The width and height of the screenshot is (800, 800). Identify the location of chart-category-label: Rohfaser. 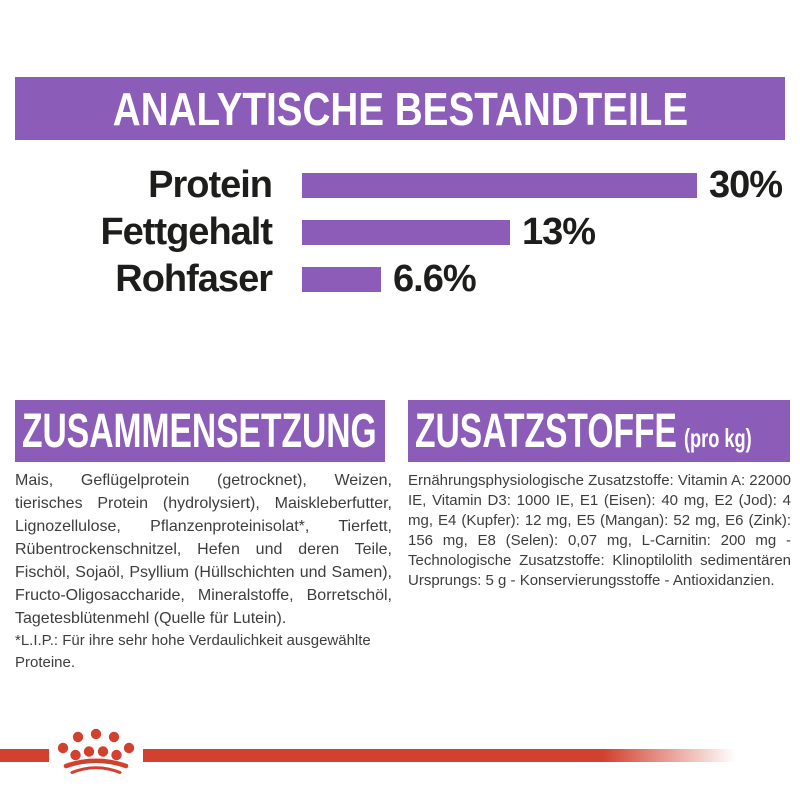
(194, 279).